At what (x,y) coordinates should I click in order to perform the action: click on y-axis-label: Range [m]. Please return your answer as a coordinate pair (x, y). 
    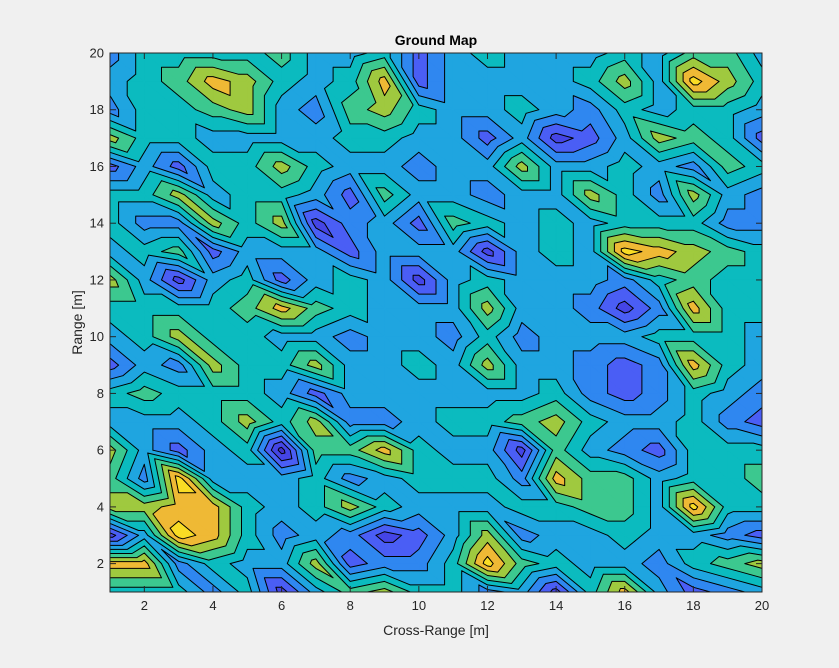
    Looking at the image, I should click on (77, 322).